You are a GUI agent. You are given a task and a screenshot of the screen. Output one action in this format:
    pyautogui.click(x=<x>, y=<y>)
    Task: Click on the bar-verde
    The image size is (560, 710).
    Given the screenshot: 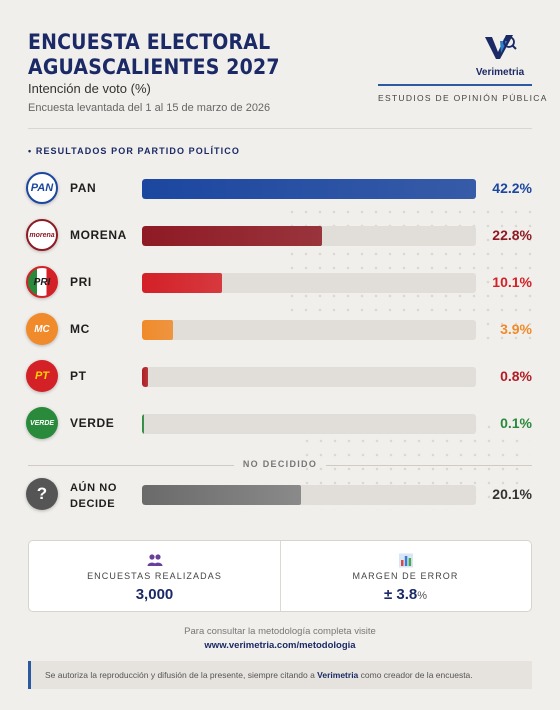 What is the action you would take?
    pyautogui.click(x=143, y=424)
    